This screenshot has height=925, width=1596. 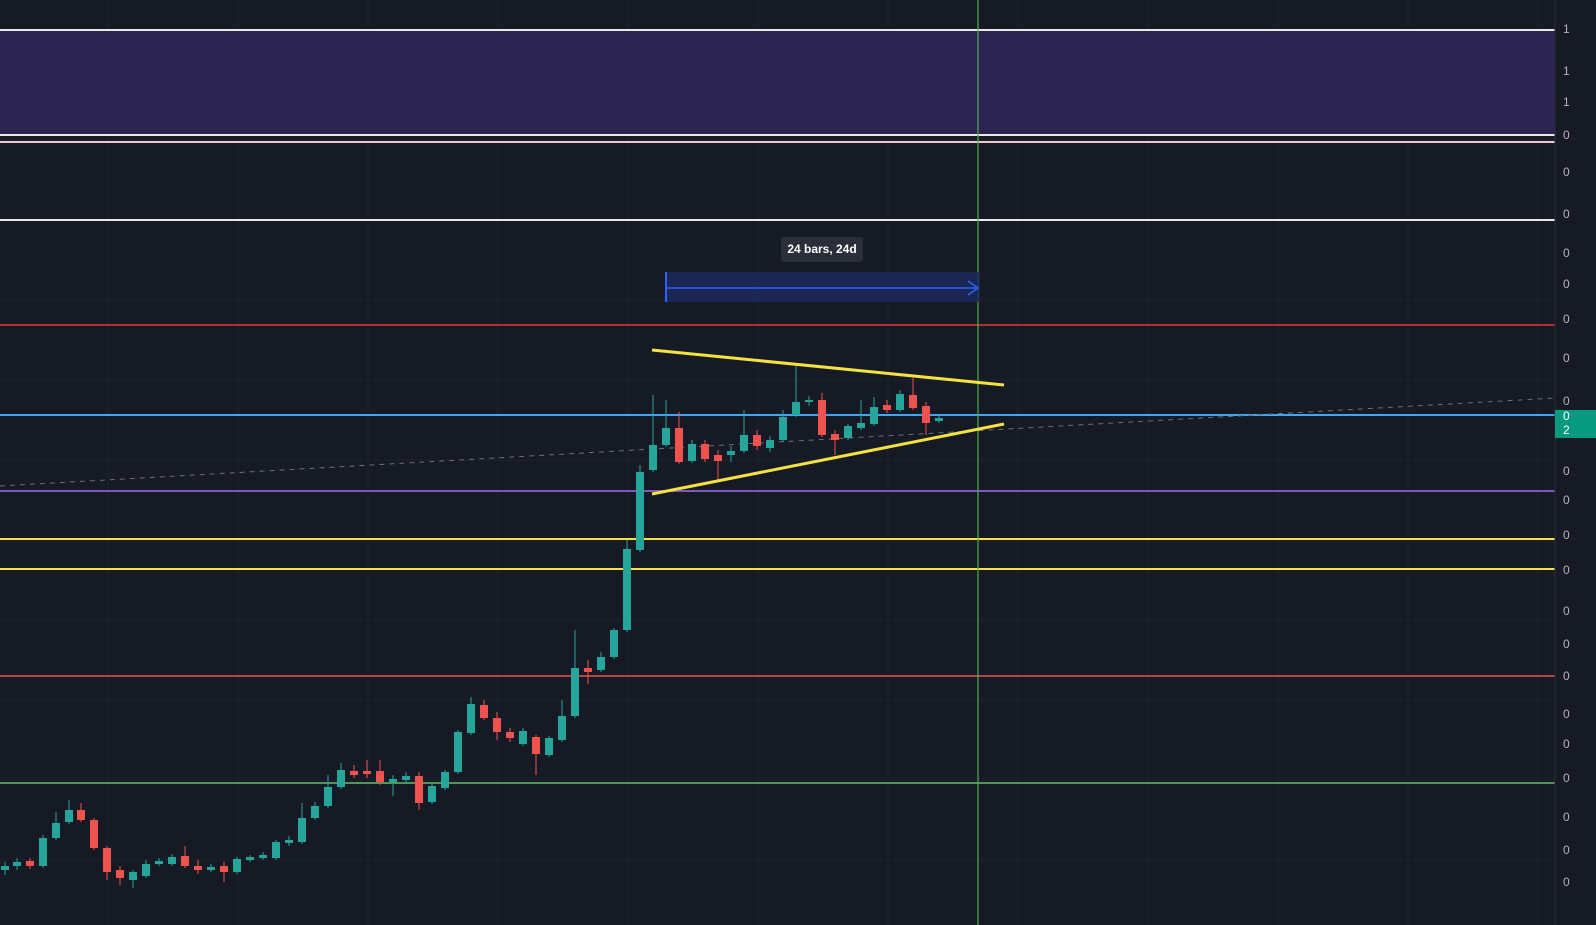 I want to click on price-badge, so click(x=1575, y=424).